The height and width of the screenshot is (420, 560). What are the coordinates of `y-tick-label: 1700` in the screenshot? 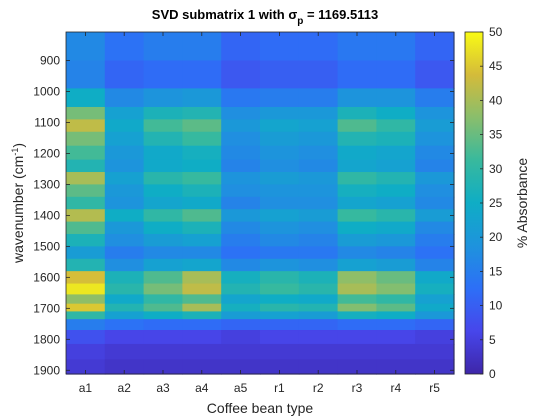 It's located at (46, 308).